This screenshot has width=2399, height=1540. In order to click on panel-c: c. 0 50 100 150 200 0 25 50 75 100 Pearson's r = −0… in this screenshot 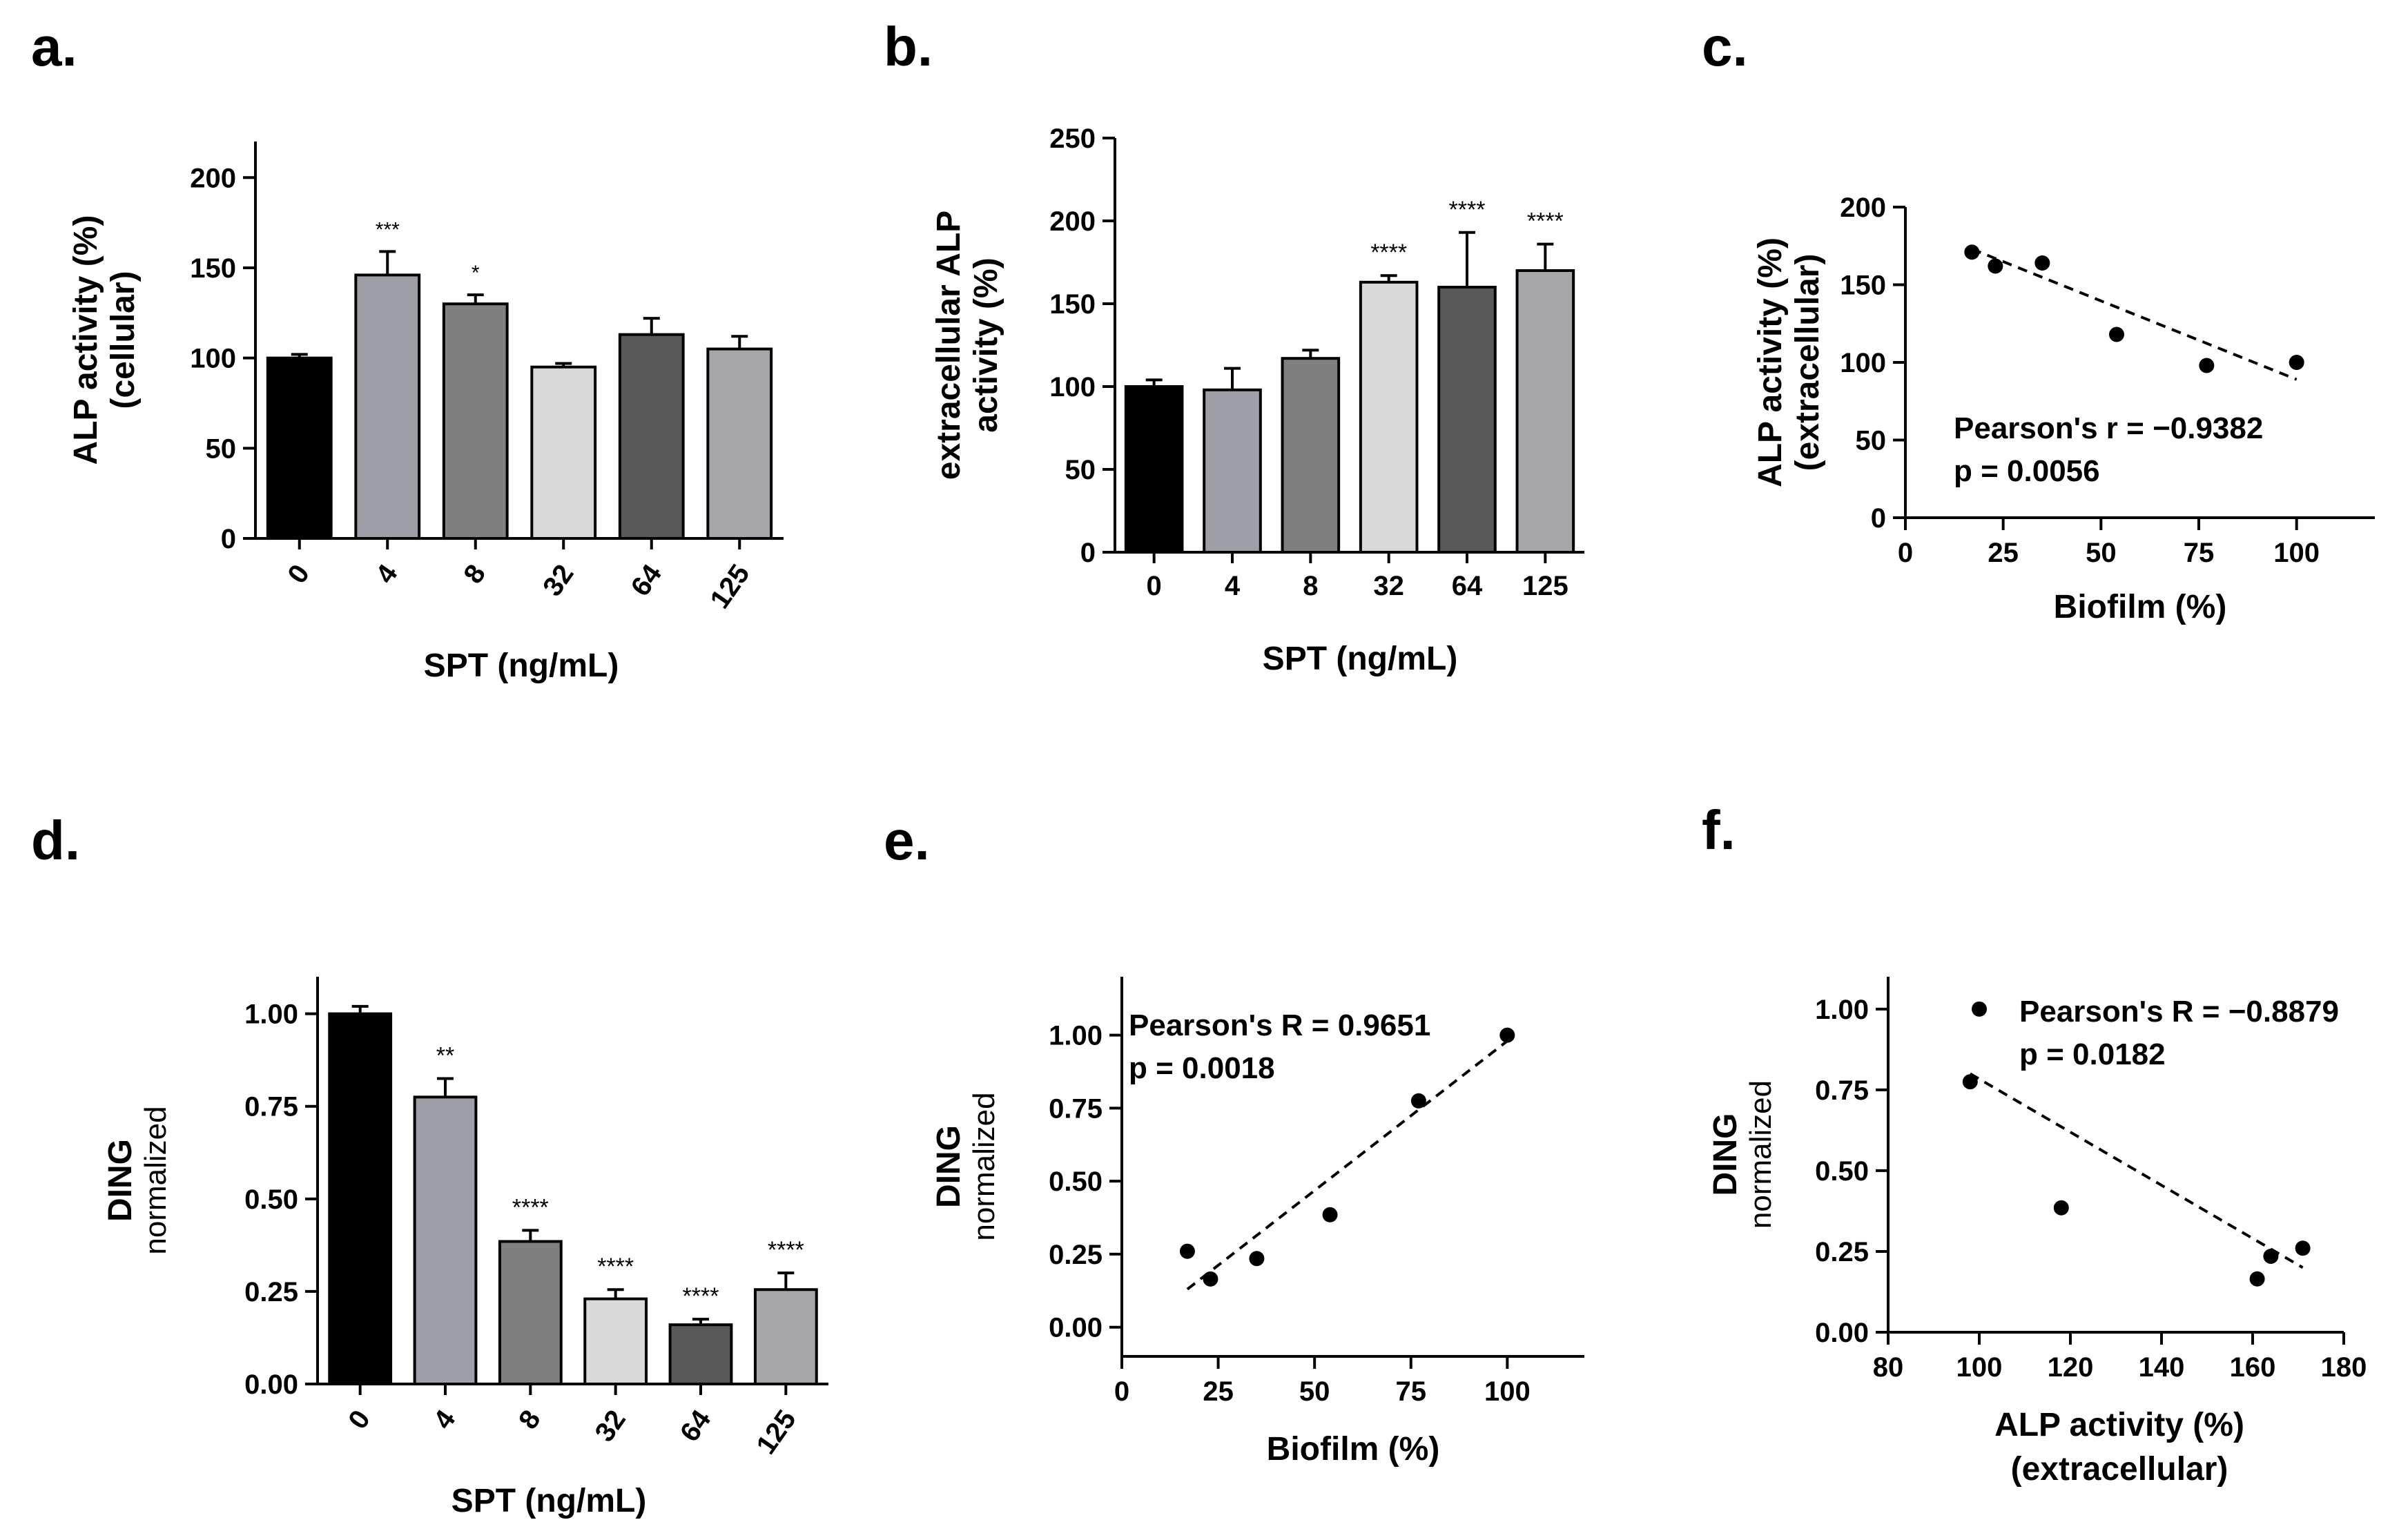, I will do `click(2039, 320)`.